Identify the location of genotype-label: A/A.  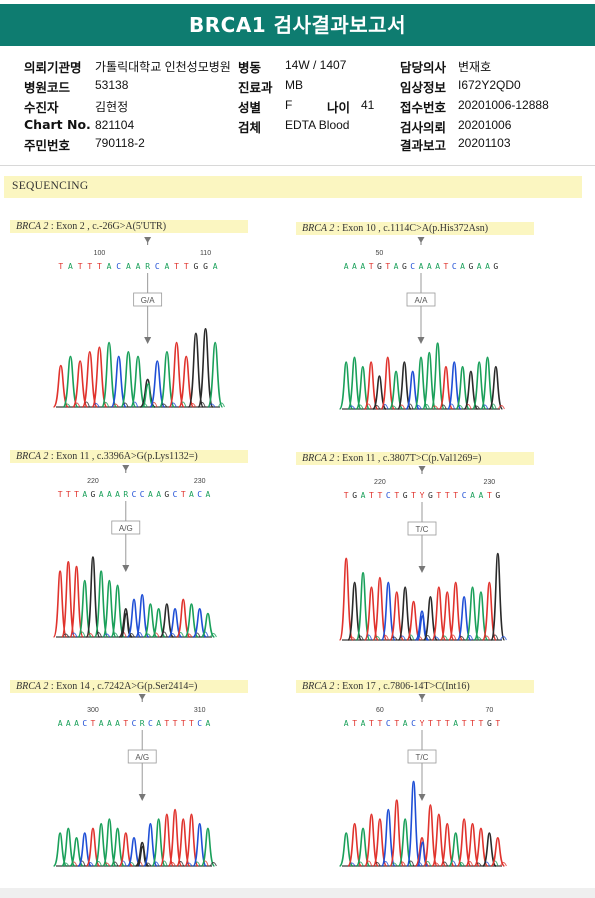
(422, 300).